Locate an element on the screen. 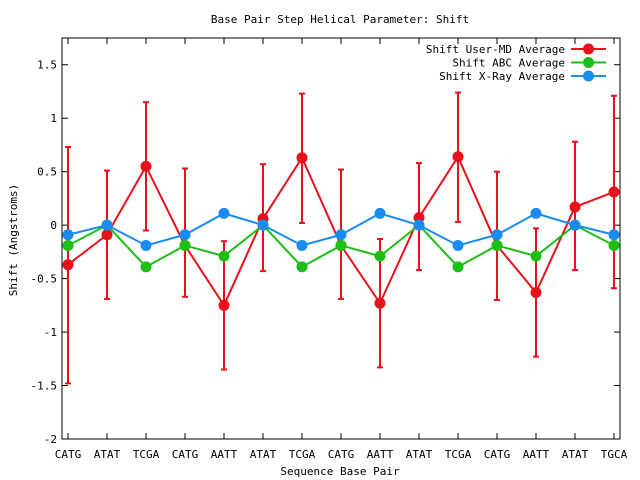 The image size is (640, 480). legend-label: Shift User-MD Average is located at coordinates (495, 49).